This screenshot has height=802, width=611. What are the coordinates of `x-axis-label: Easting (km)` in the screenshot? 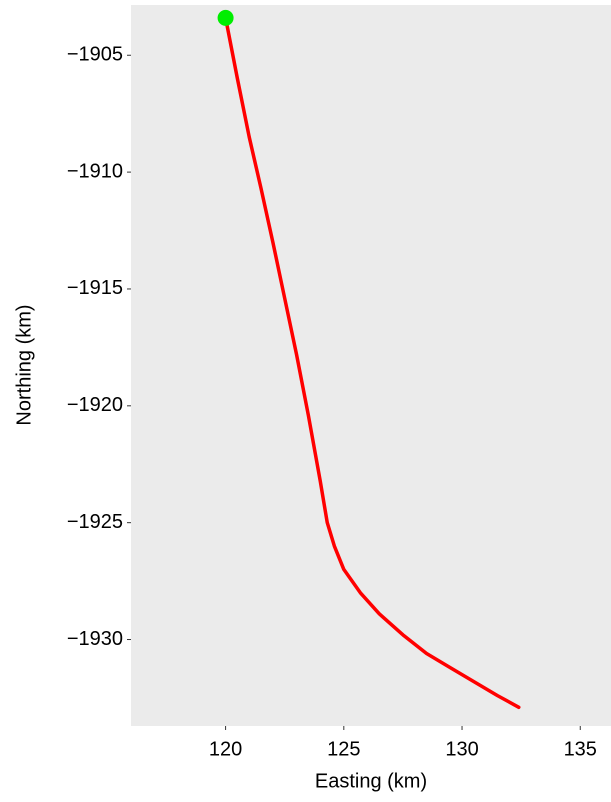 It's located at (371, 781).